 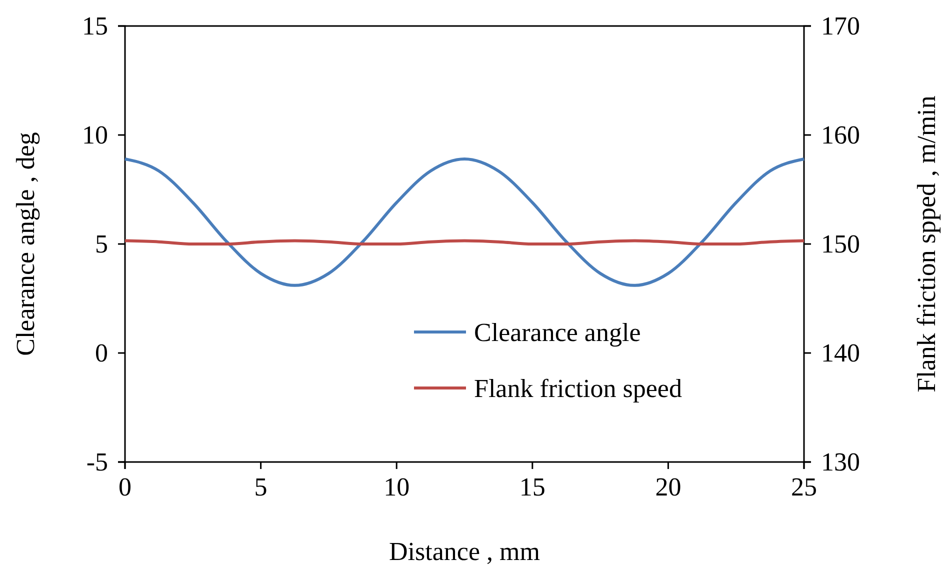 I want to click on y2-tick-label: 170, so click(x=840, y=25).